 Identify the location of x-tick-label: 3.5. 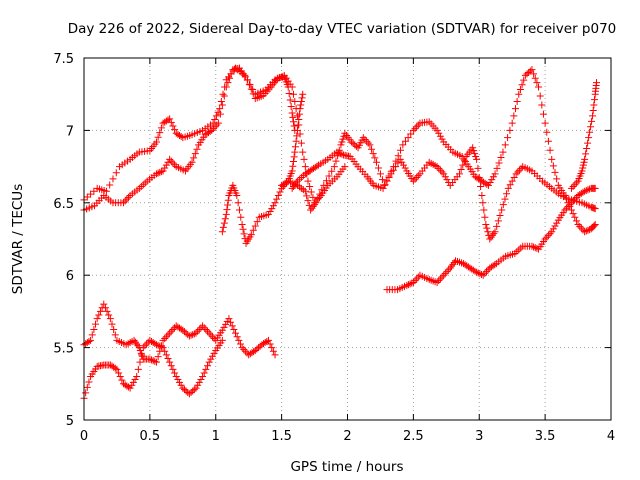
(545, 436).